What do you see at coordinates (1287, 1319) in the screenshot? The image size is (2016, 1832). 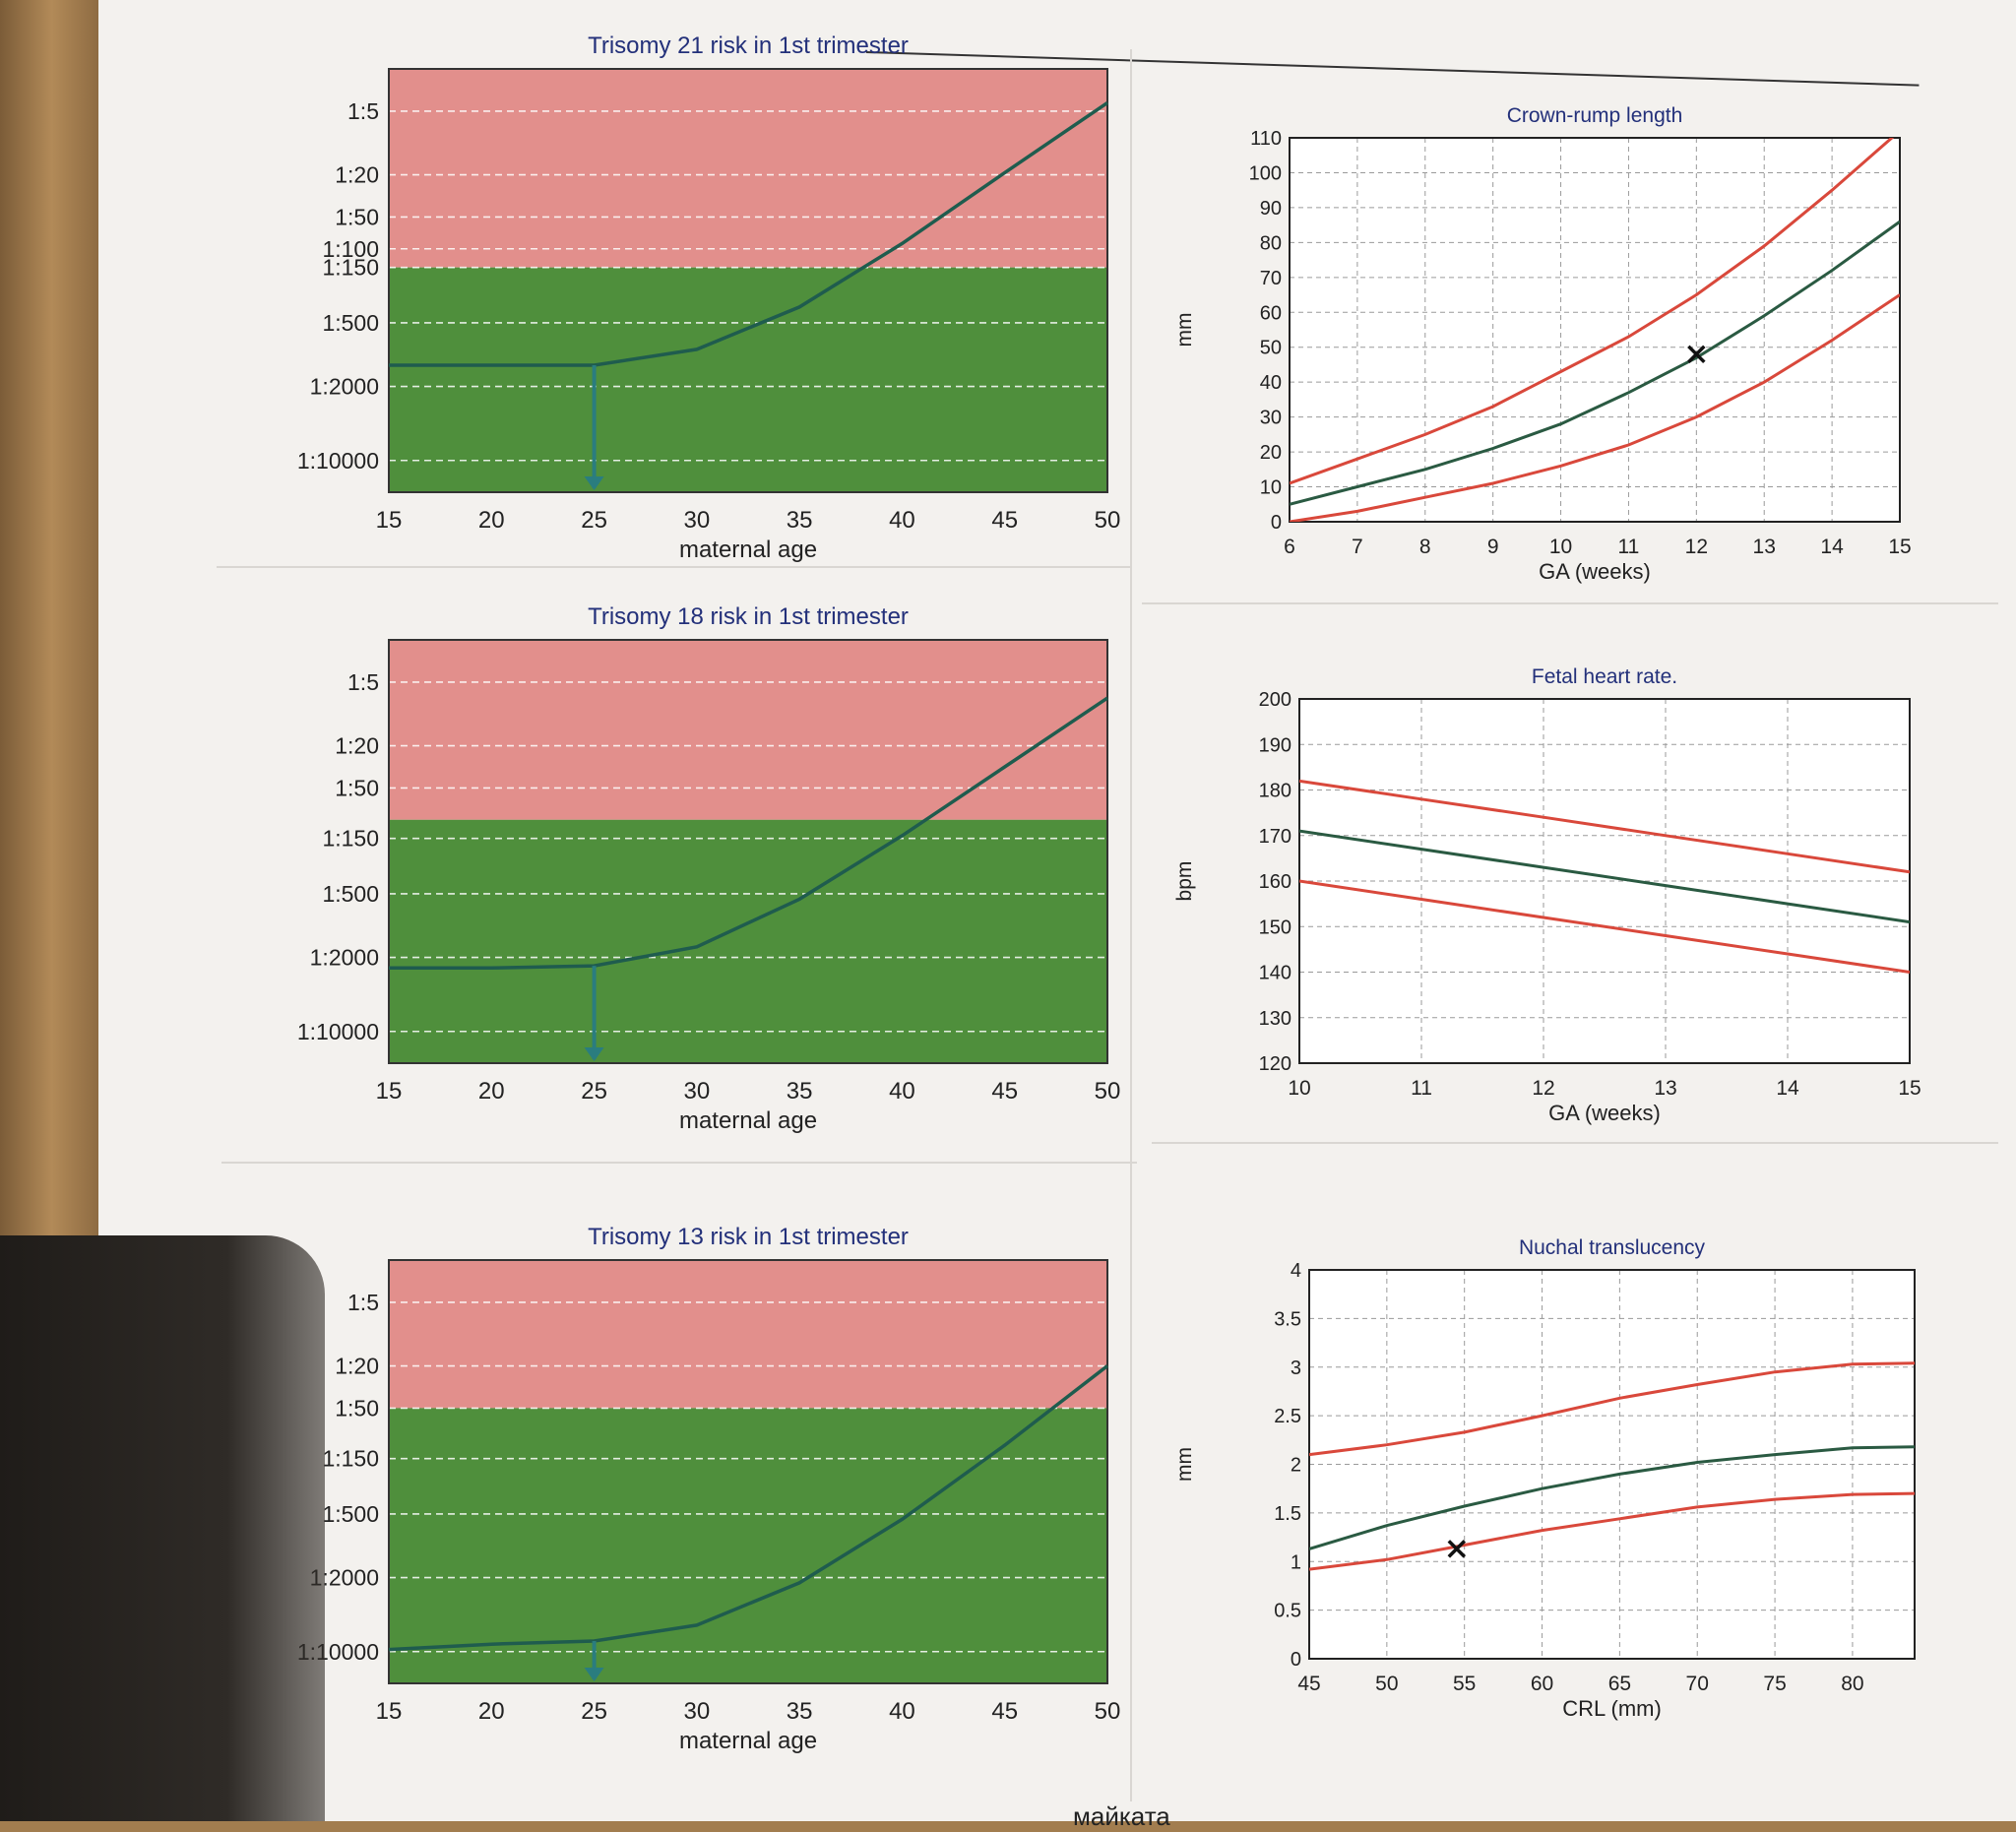 I see `y-tick-label: 3.5` at bounding box center [1287, 1319].